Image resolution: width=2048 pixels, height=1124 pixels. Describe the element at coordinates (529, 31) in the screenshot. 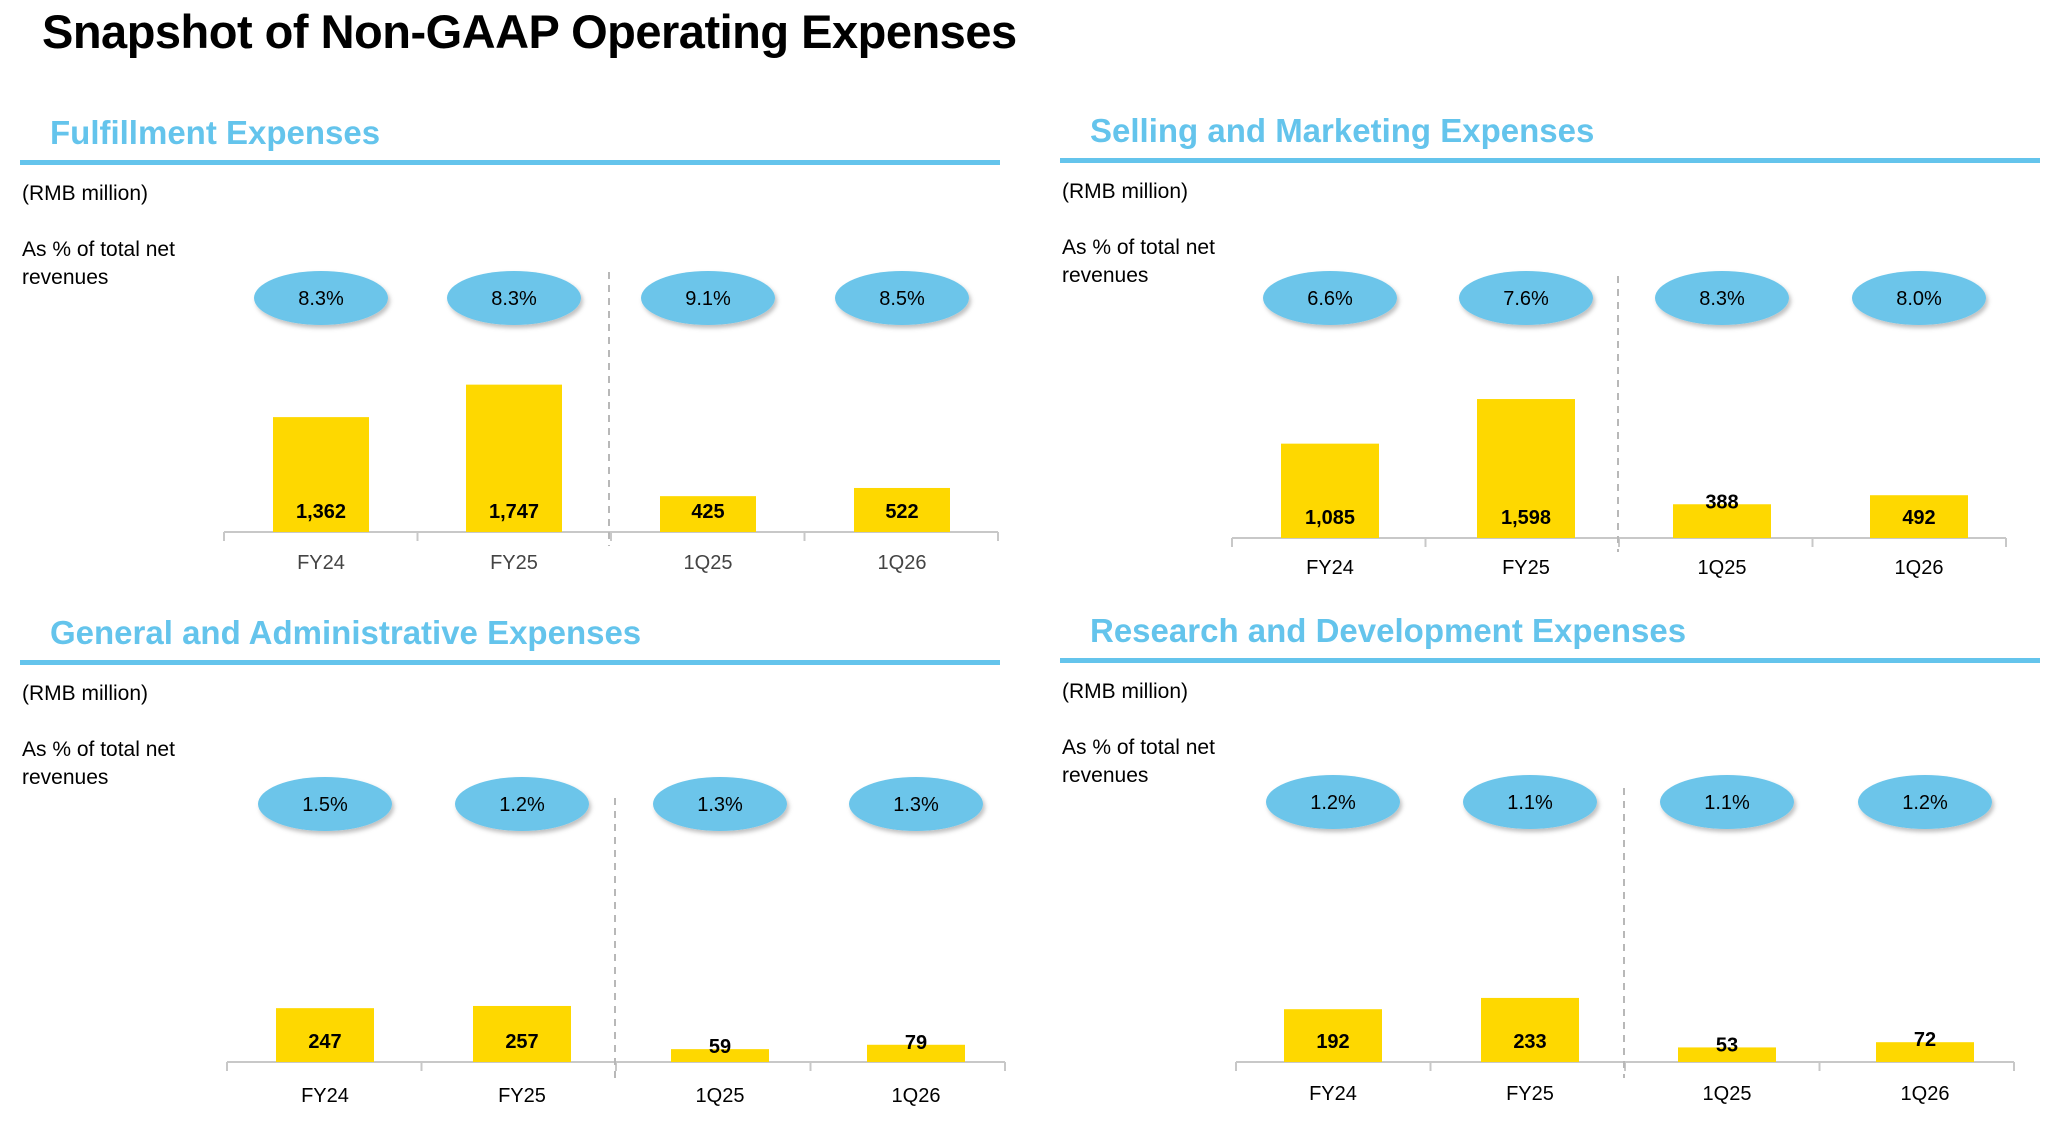

I see `page-title: Snapshot of Non-GAAP Operating Expenses` at that location.